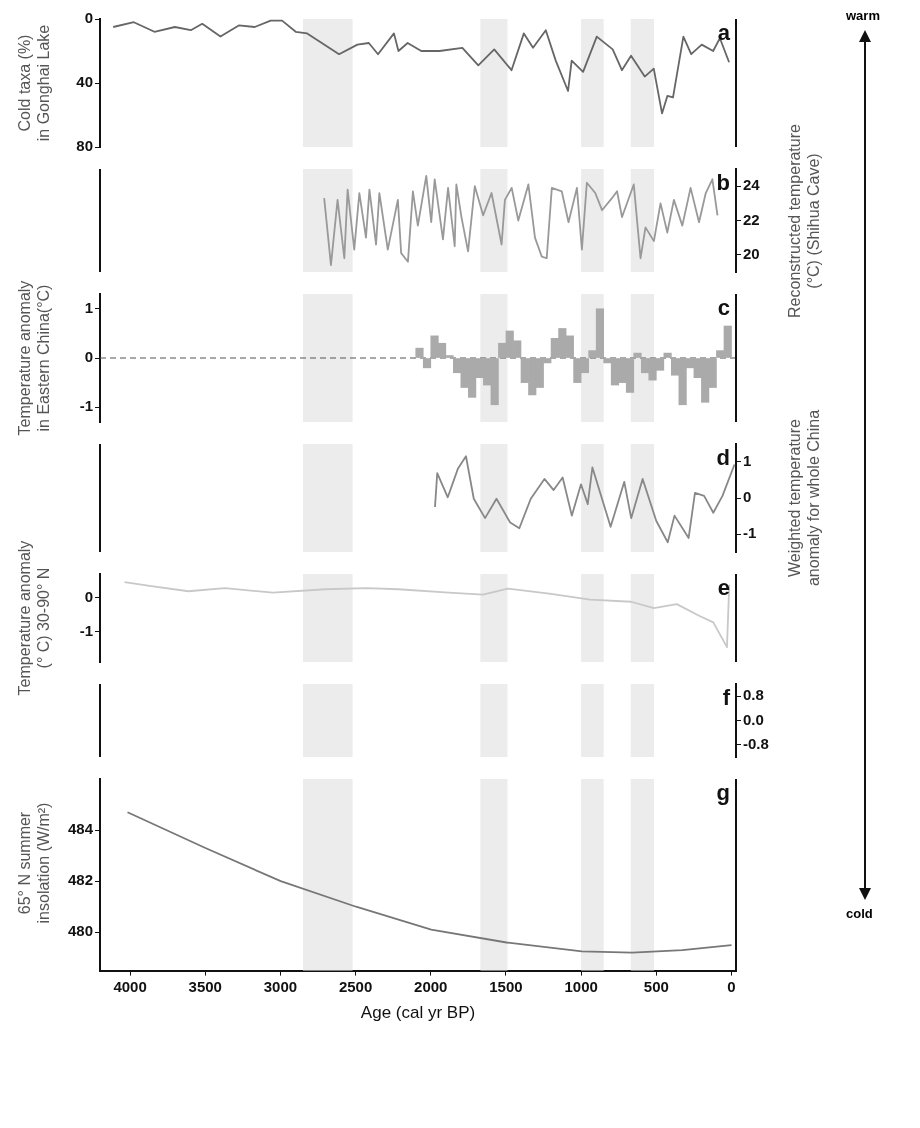 The height and width of the screenshot is (1128, 920). I want to click on y2-axis-title: Reconstructed temperature (°C) (Shihua Cave), so click(804, 220).